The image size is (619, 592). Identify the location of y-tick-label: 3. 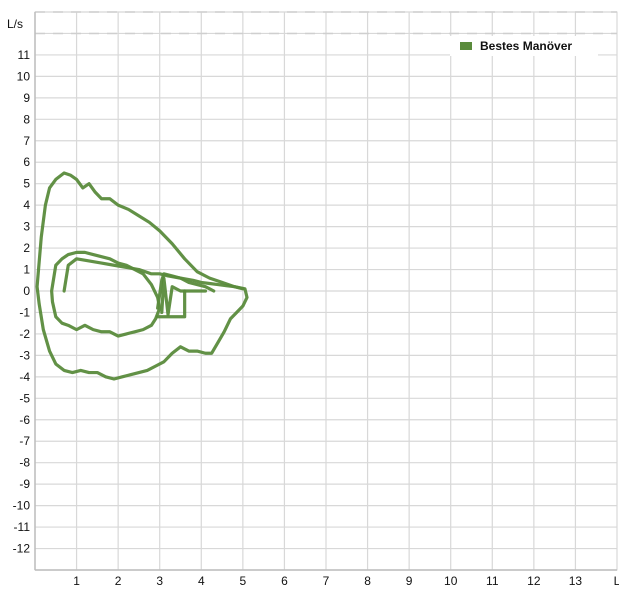
(26, 227).